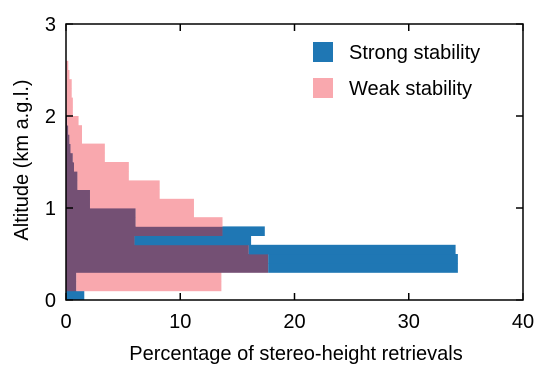  What do you see at coordinates (396, 71) in the screenshot?
I see `legend: Strong stability Weak stability` at bounding box center [396, 71].